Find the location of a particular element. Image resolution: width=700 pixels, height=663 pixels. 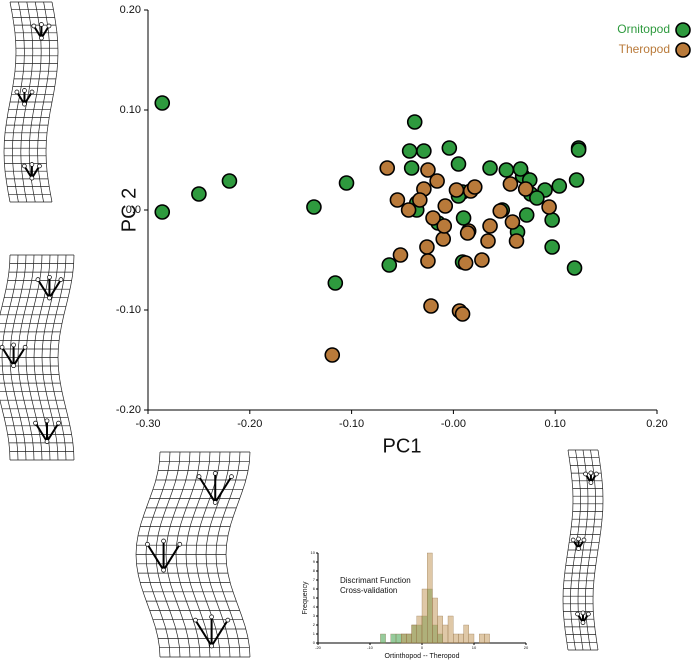

inset-y-tick-label: 9 is located at coordinates (314, 561).